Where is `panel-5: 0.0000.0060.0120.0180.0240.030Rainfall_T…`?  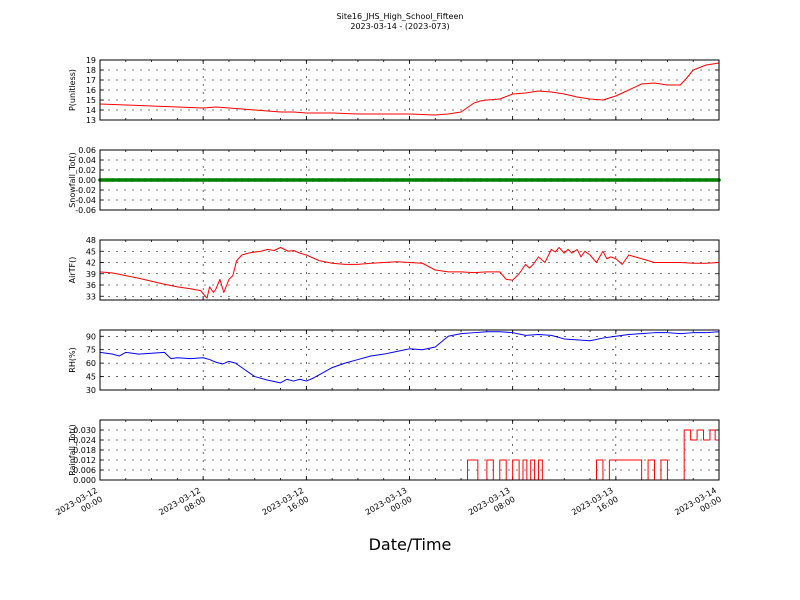 panel-5: 0.0000.0060.0120.0180.0240.030Rainfall_T… is located at coordinates (394, 452).